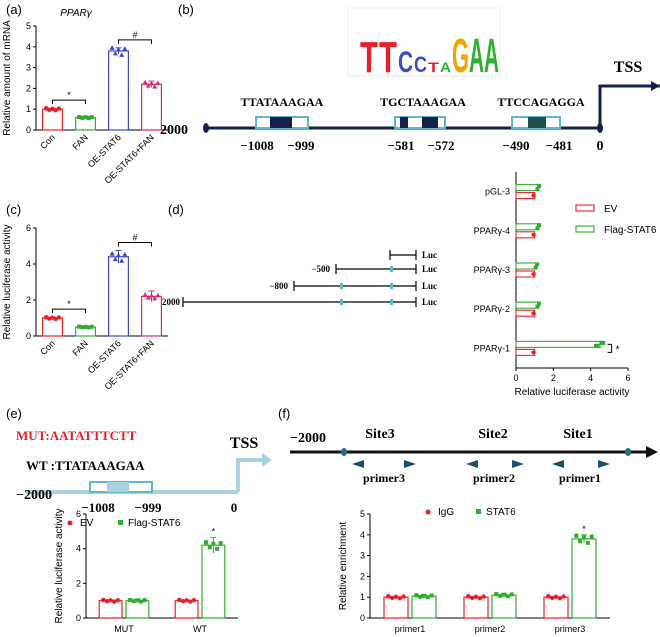 This screenshot has height=637, width=660. Describe the element at coordinates (267, 460) in the screenshot. I see `tss-arrow-head` at that location.